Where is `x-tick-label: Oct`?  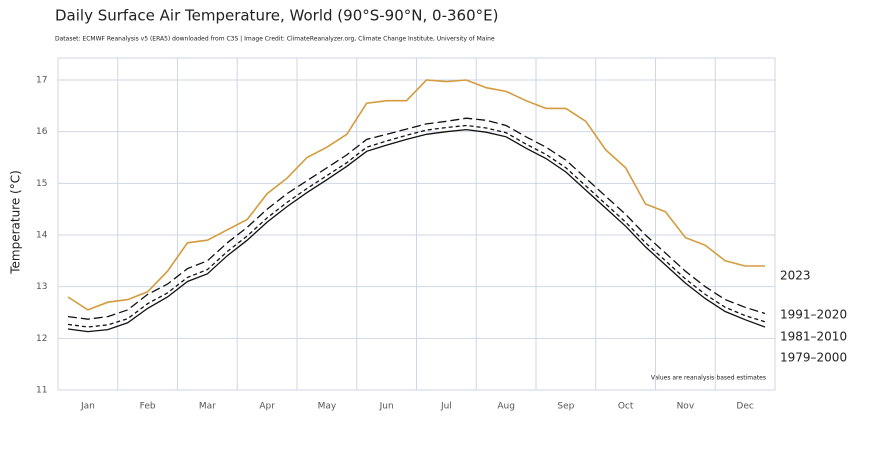
x-tick-label: Oct is located at coordinates (626, 407).